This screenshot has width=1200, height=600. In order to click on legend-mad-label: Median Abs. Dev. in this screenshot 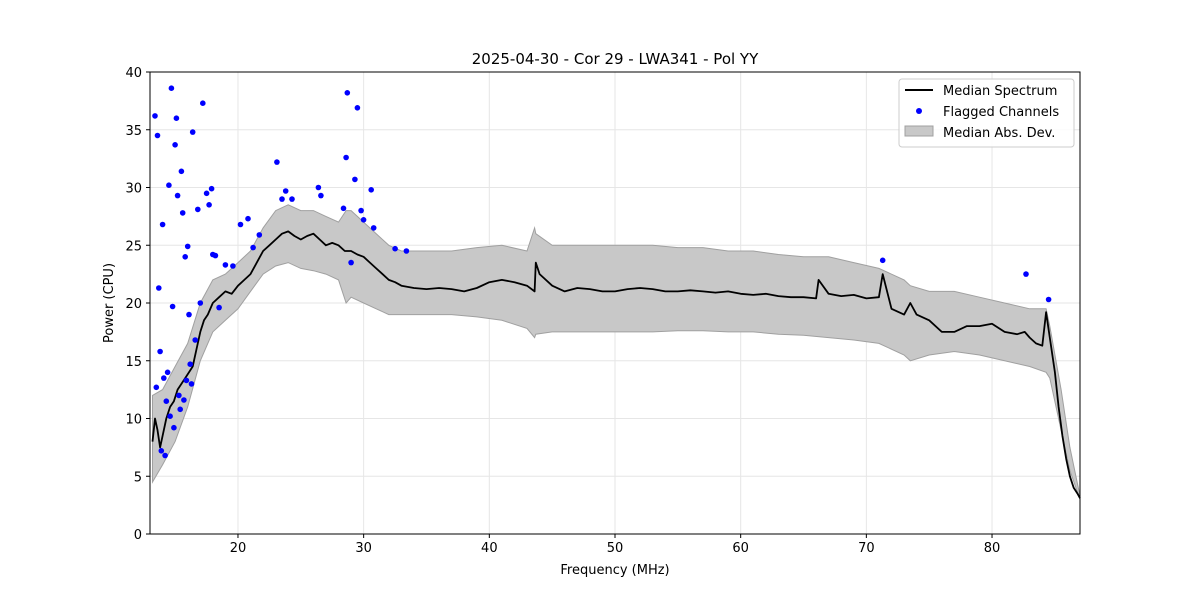, I will do `click(999, 133)`.